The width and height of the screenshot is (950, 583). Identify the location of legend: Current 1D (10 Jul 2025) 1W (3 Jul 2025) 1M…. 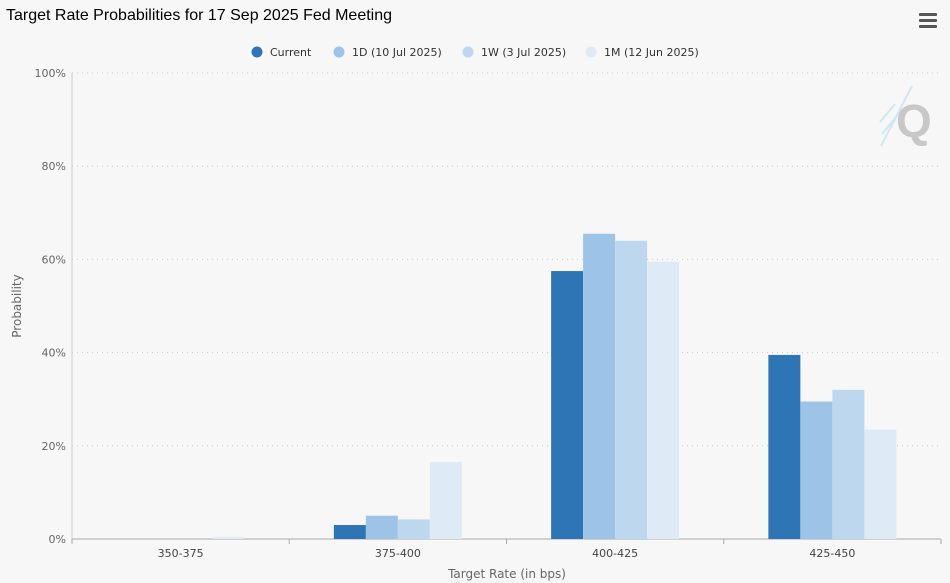
(475, 52).